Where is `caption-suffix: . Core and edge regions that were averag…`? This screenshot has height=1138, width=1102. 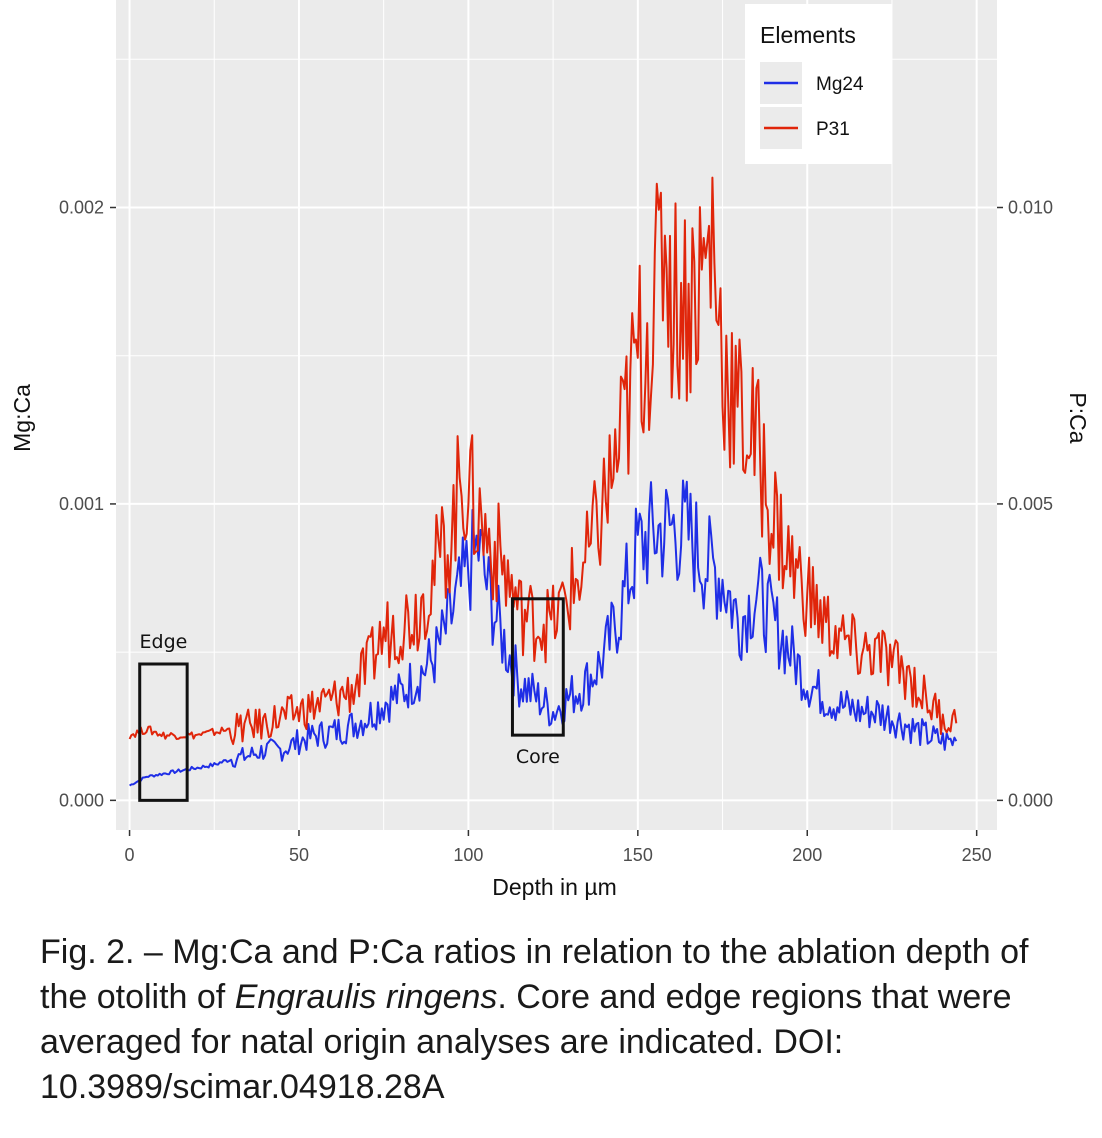
caption-suffix: . Core and edge regions that were averag… is located at coordinates (526, 1042).